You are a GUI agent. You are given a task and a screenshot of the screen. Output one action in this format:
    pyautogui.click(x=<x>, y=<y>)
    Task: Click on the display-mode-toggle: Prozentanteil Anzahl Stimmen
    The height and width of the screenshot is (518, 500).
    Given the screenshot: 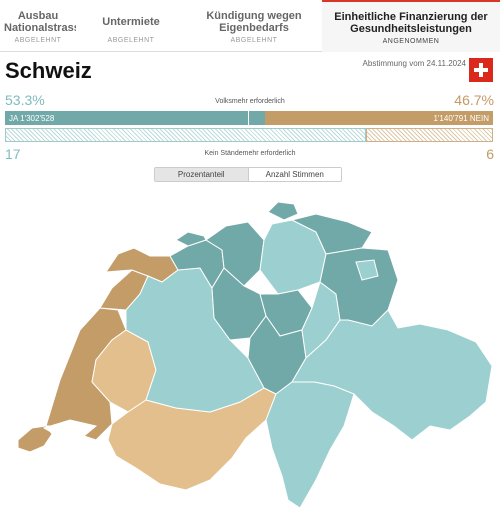 What is the action you would take?
    pyautogui.click(x=248, y=174)
    